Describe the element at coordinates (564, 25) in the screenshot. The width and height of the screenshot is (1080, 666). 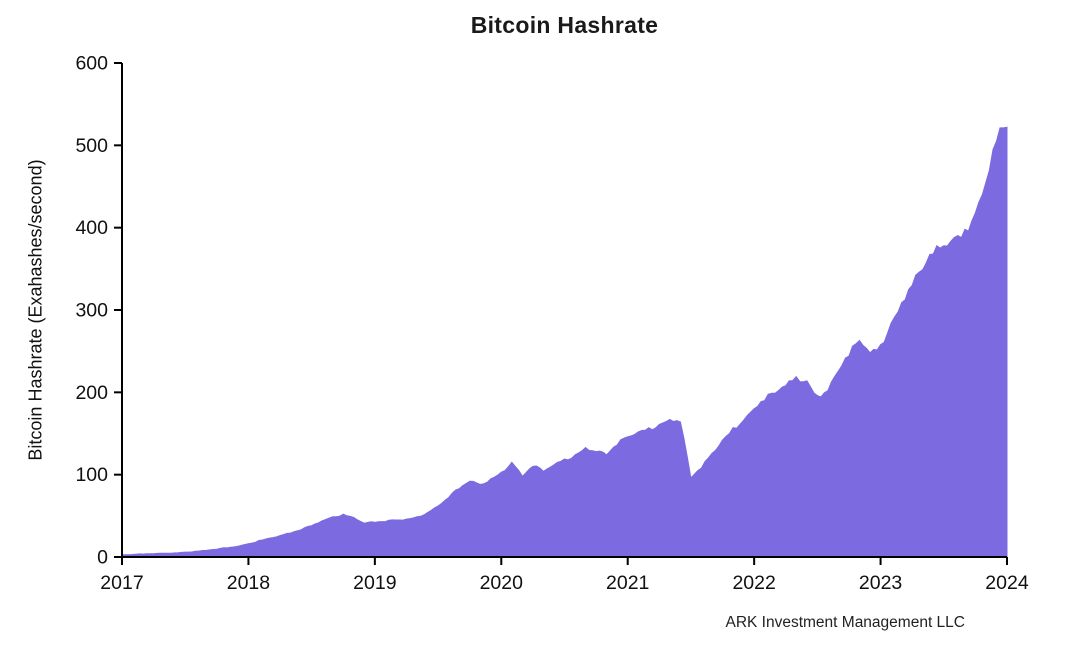
I see `chart-title: Bitcoin Hashrate` at that location.